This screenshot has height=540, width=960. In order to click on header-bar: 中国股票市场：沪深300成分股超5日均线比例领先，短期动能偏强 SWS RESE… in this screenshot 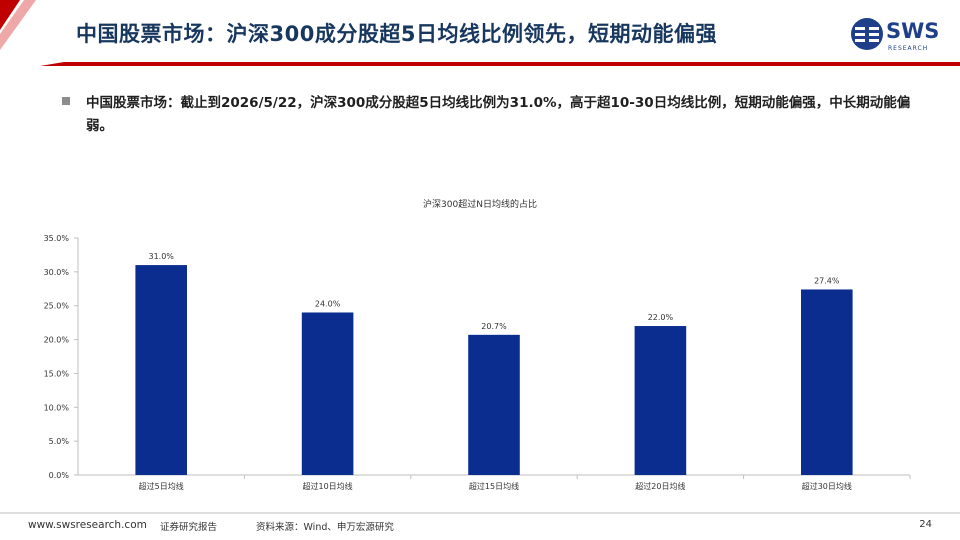, I will do `click(480, 36)`.